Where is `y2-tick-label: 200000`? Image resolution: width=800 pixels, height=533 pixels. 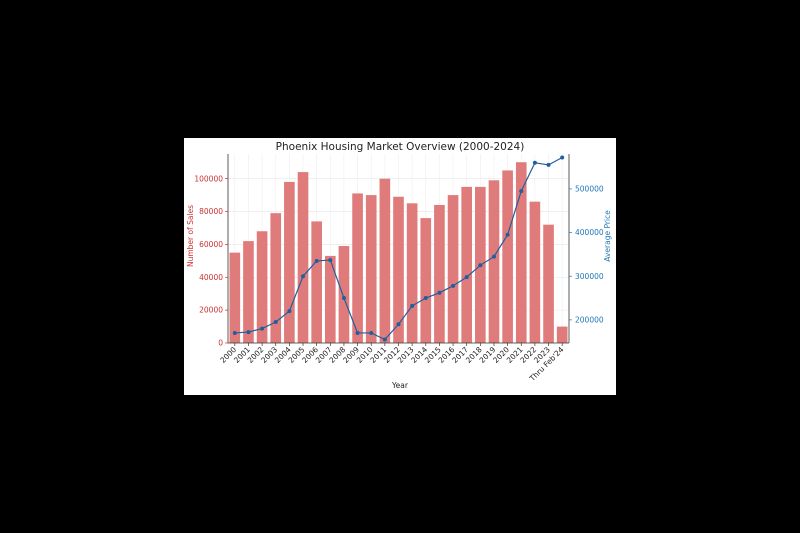
y2-tick-label: 200000 is located at coordinates (589, 319).